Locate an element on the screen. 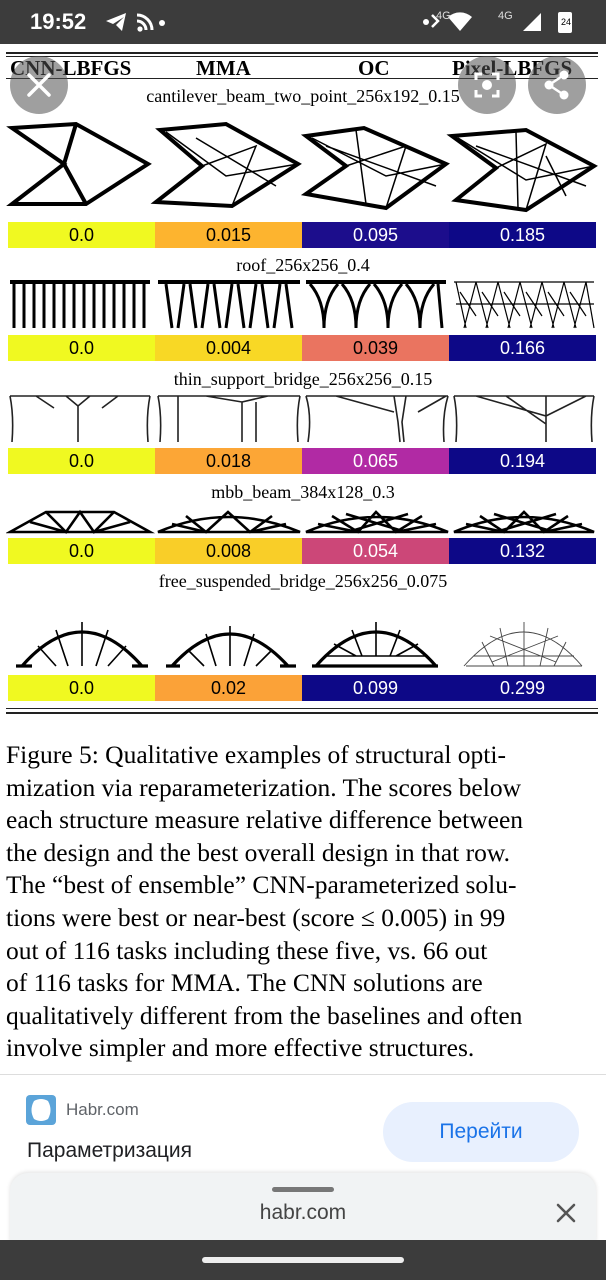 This screenshot has height=1280, width=606. header-oc: OC is located at coordinates (374, 68).